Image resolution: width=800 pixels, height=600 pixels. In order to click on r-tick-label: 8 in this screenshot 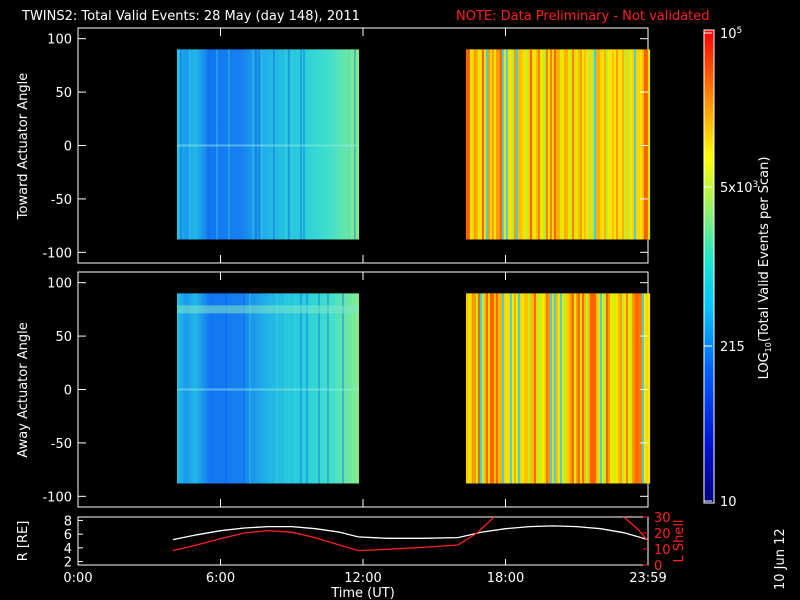, I will do `click(68, 521)`.